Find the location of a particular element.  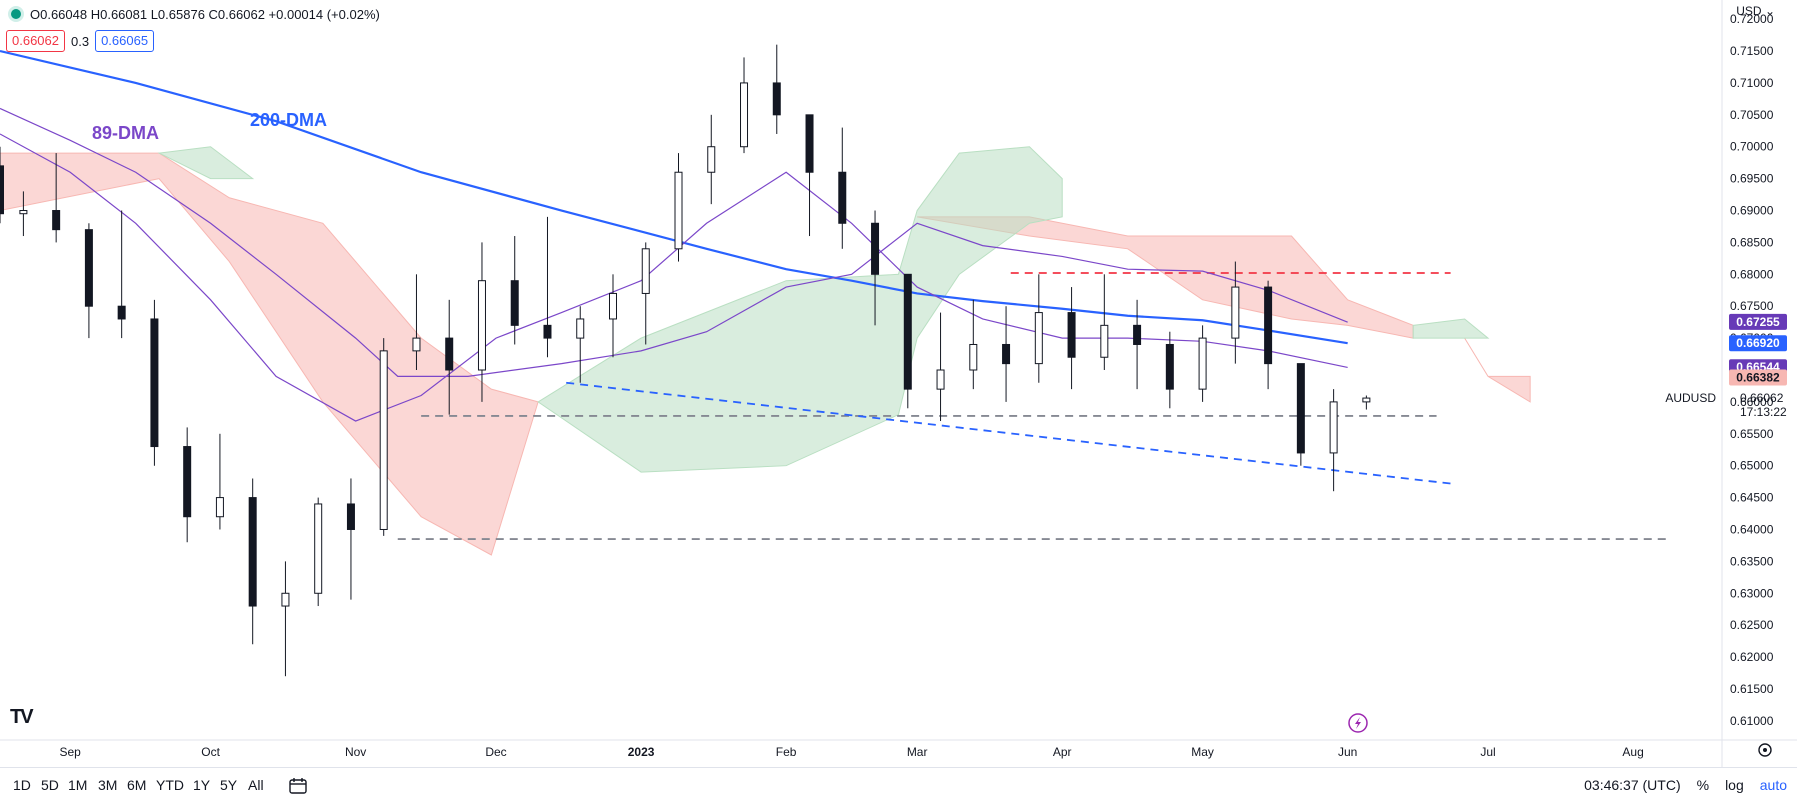

price-label-text: 0.67255 is located at coordinates (1758, 322).